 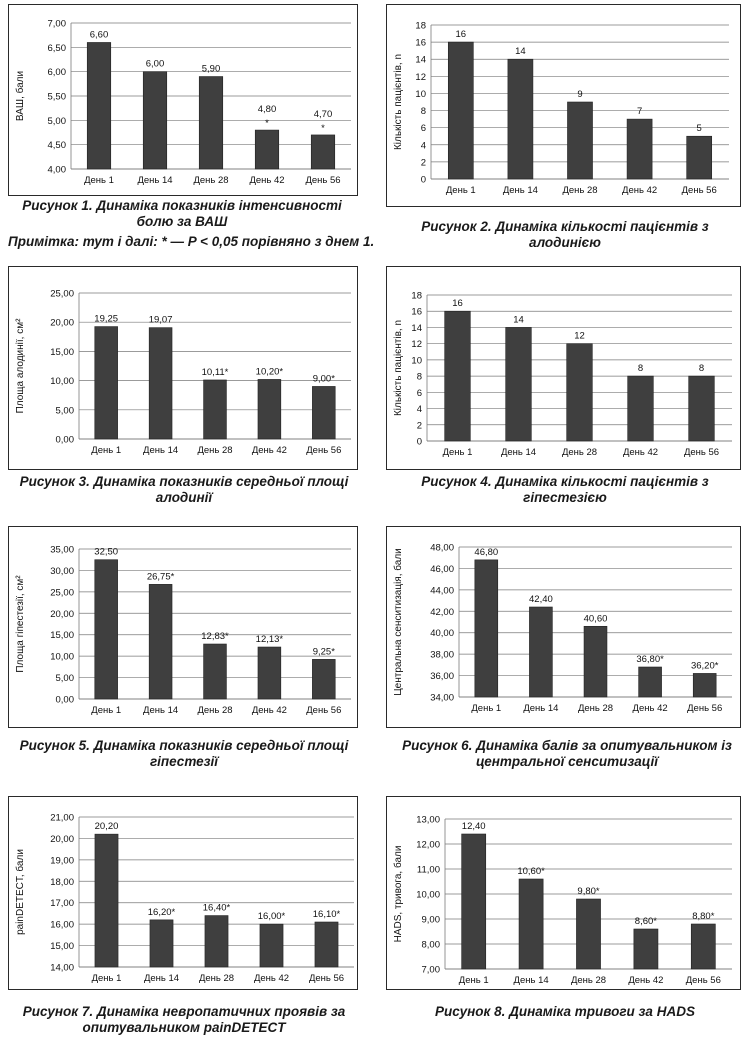 I want to click on y-axis-title: HADS, тривога, бали, so click(x=398, y=894).